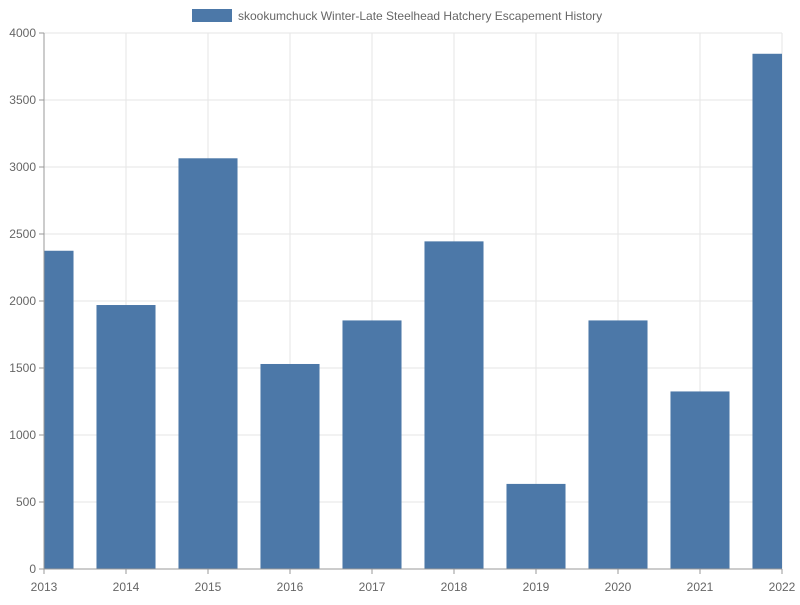 Image resolution: width=800 pixels, height=605 pixels. I want to click on y-tick-label: 1000, so click(22, 435).